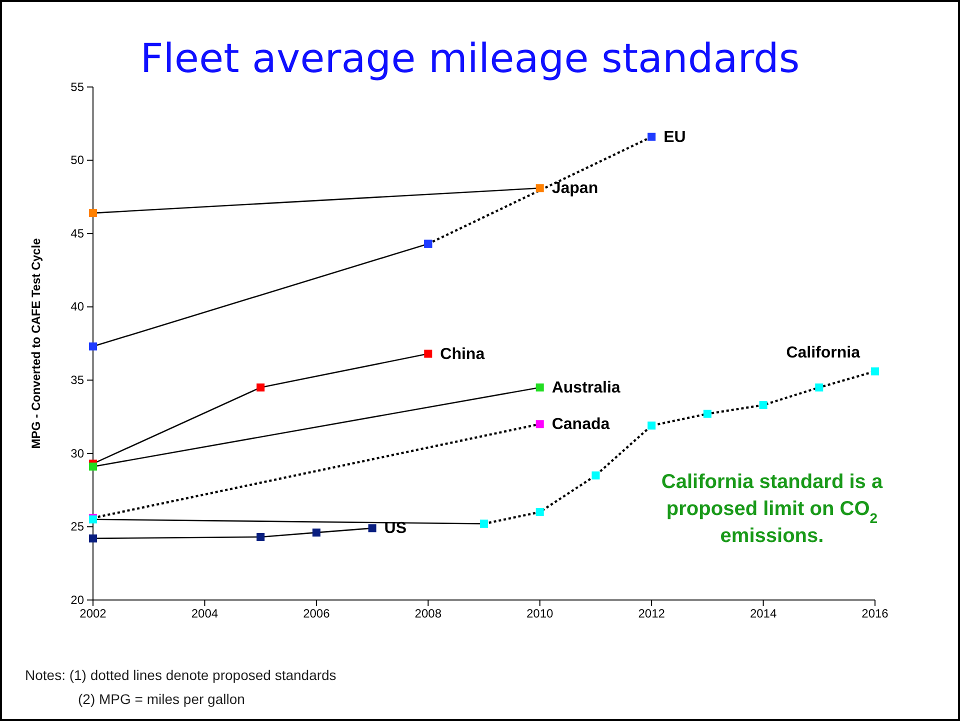 The image size is (960, 721). I want to click on y-tick-label: 55, so click(77, 87).